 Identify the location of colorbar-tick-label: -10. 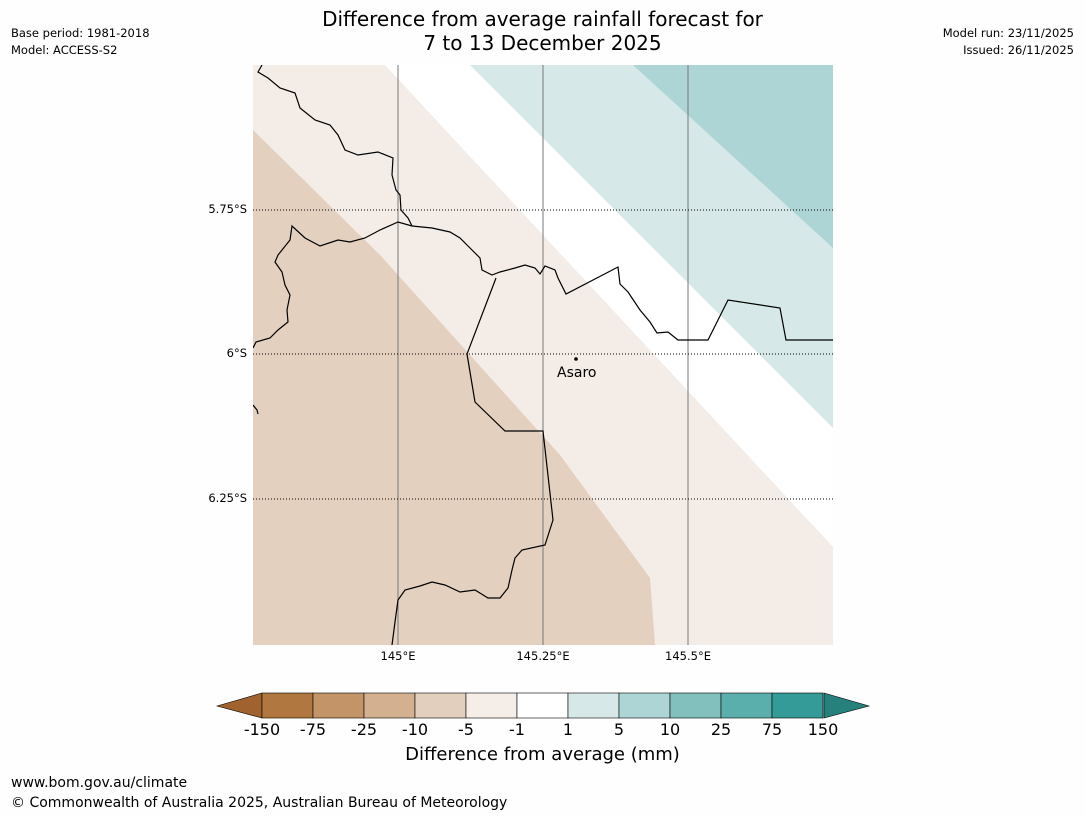
(415, 729).